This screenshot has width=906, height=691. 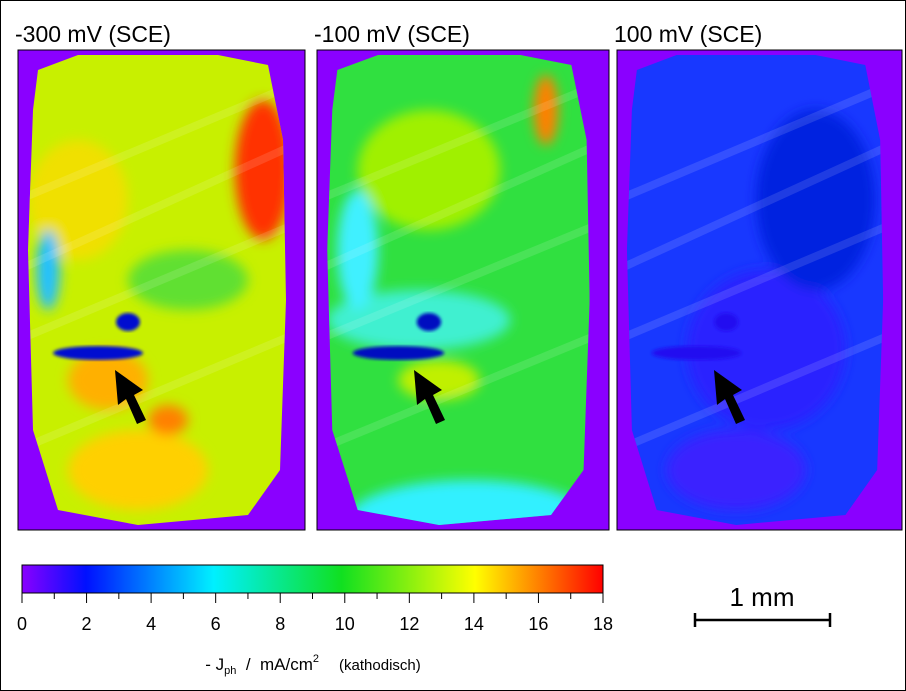 I want to click on colorbar-tick-label: 14, so click(x=474, y=624).